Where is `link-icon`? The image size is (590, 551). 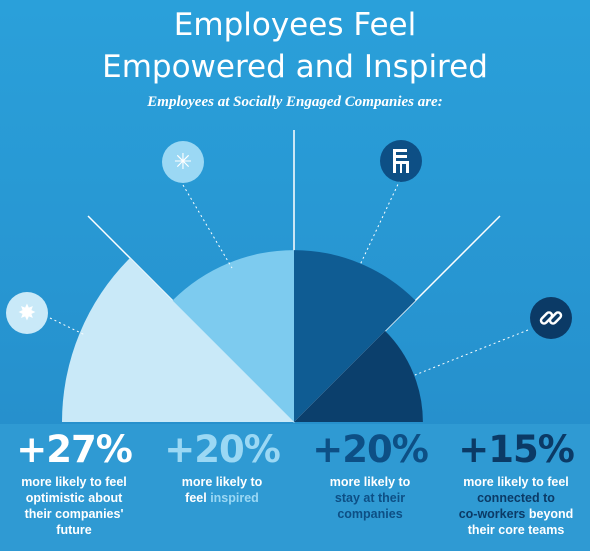 link-icon is located at coordinates (551, 318).